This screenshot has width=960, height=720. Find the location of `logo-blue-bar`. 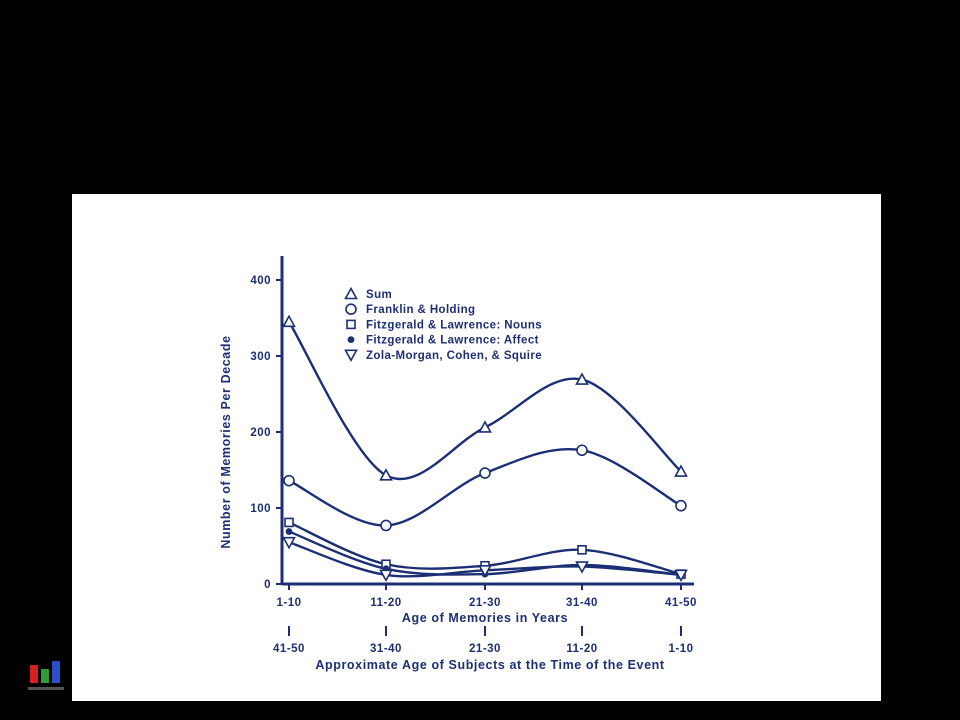

logo-blue-bar is located at coordinates (56, 672).